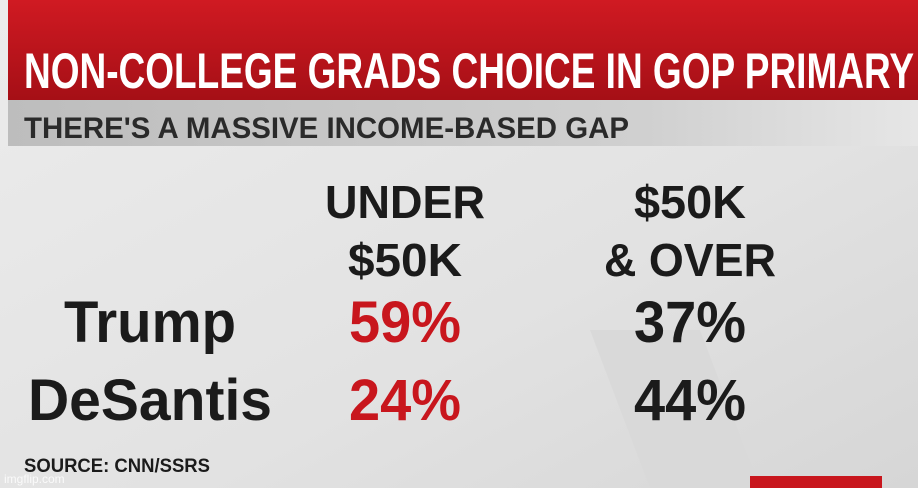  Describe the element at coordinates (690, 322) in the screenshot. I see `cell-value: 37%` at that location.